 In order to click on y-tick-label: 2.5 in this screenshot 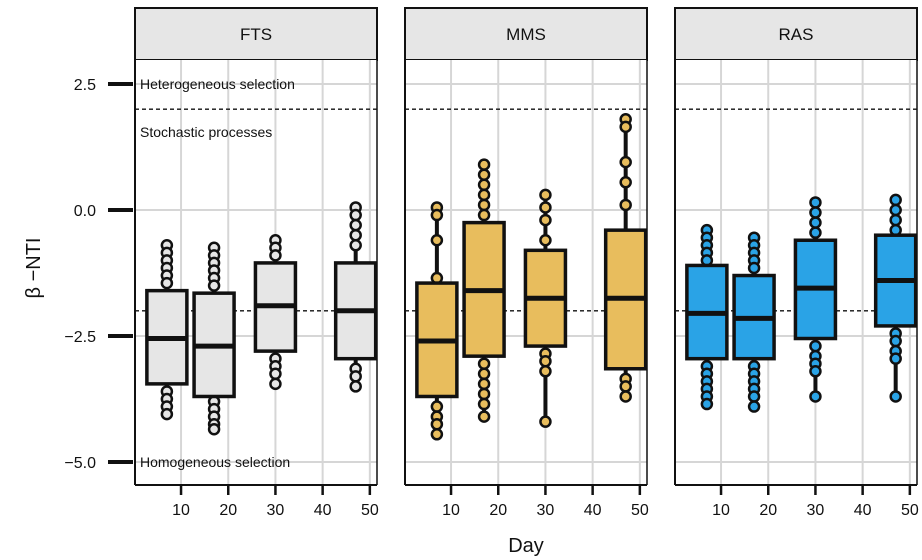, I will do `click(85, 85)`.